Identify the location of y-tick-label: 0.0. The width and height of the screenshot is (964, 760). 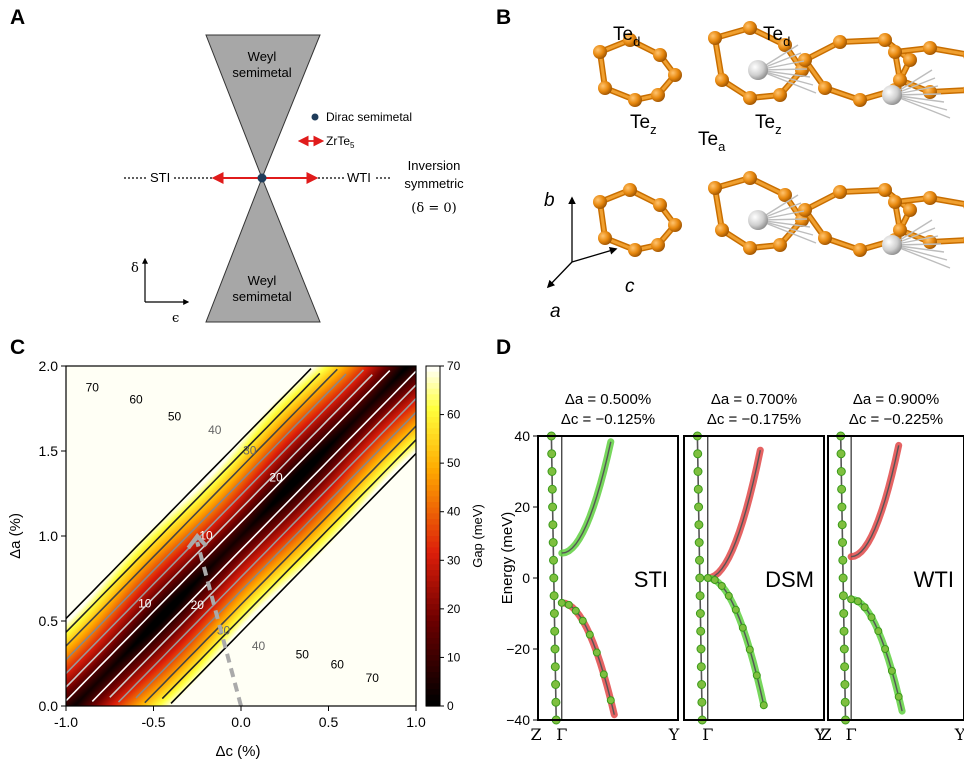
(49, 706).